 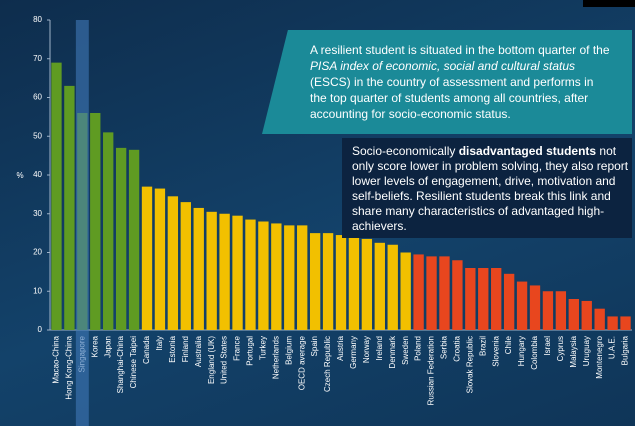 I want to click on x-tick-label: Japan, so click(x=107, y=347).